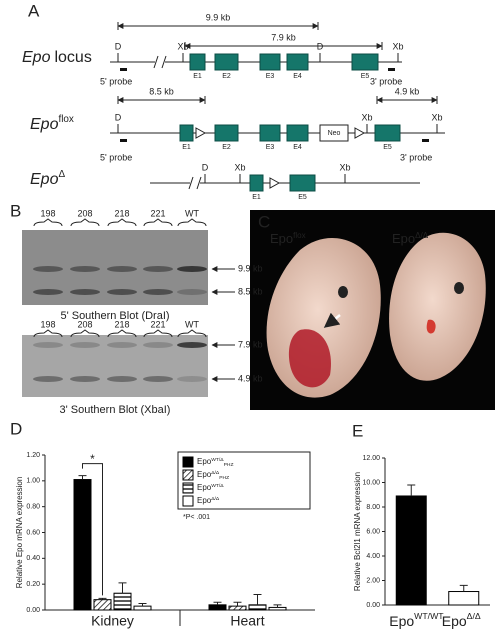 This screenshot has height=633, width=500. What do you see at coordinates (429, 616) in the screenshot?
I see `text-part: WT/WT` at bounding box center [429, 616].